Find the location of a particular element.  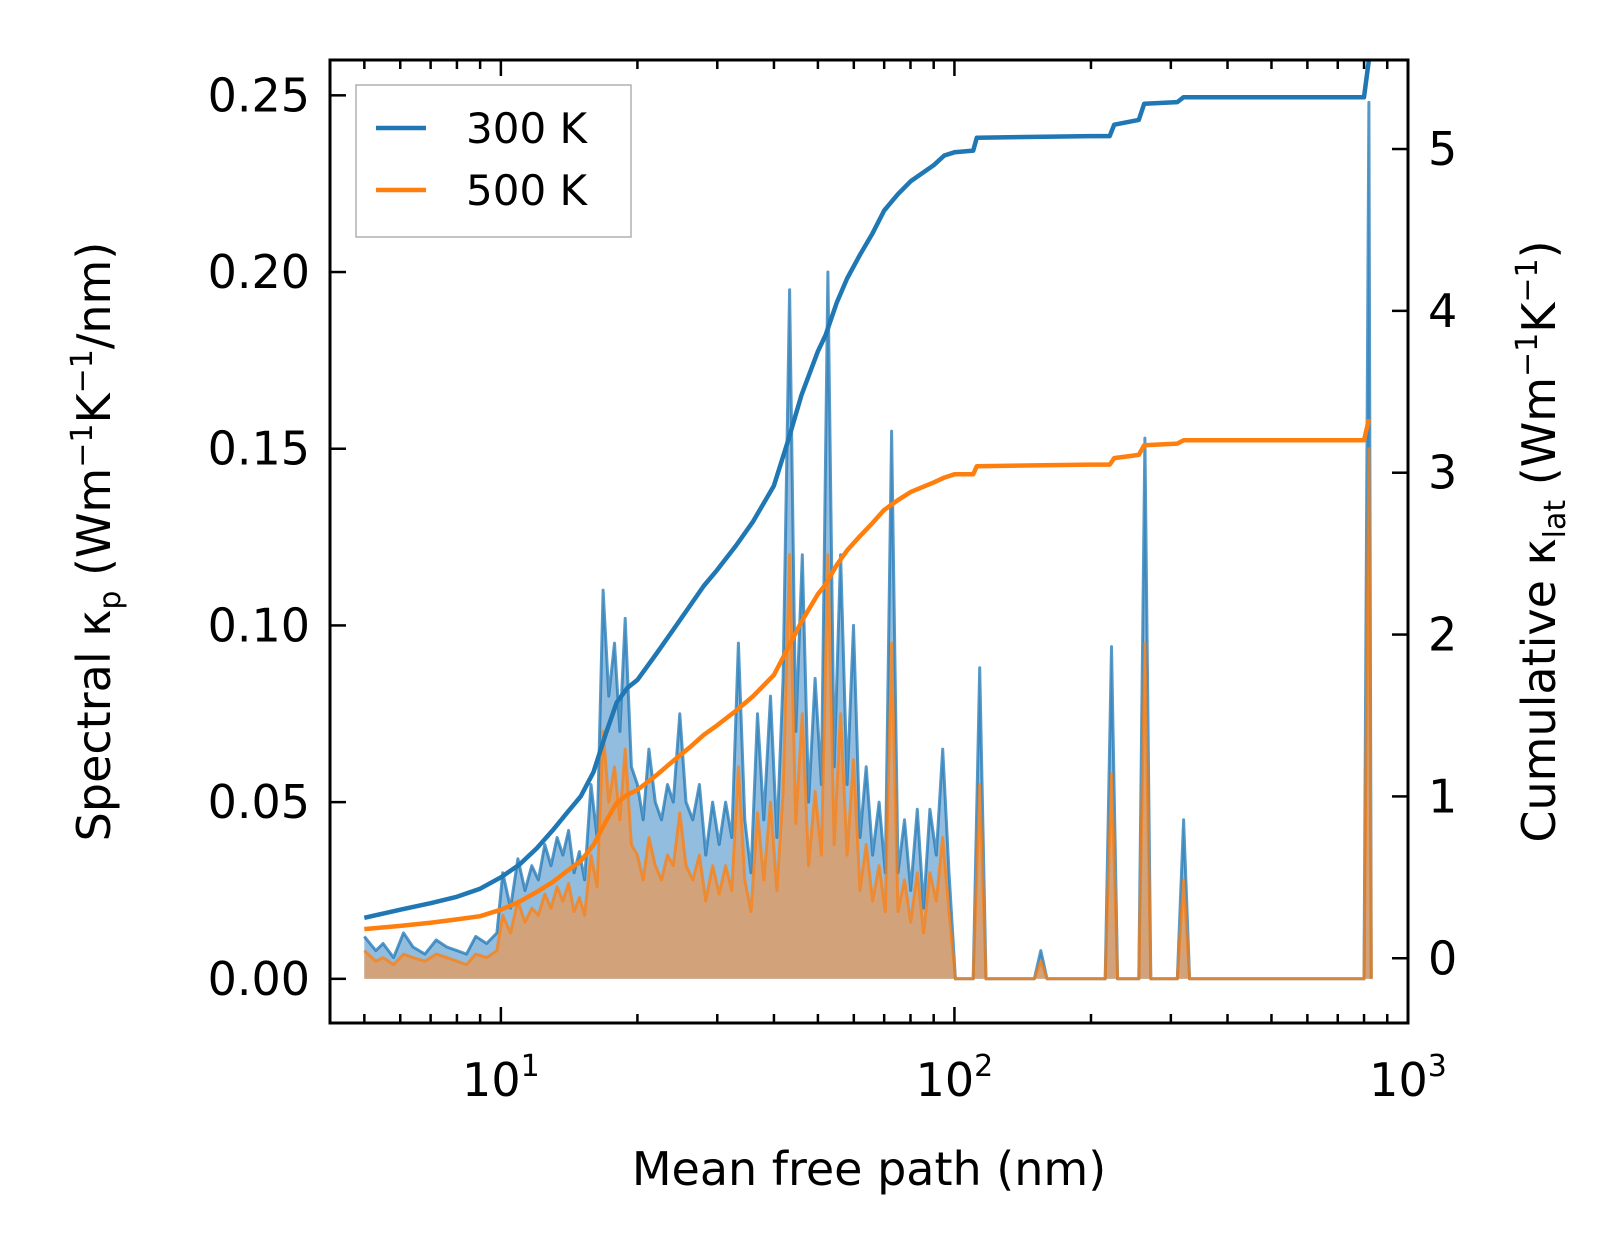

right-y-tick-label: 0 is located at coordinates (1442, 958).